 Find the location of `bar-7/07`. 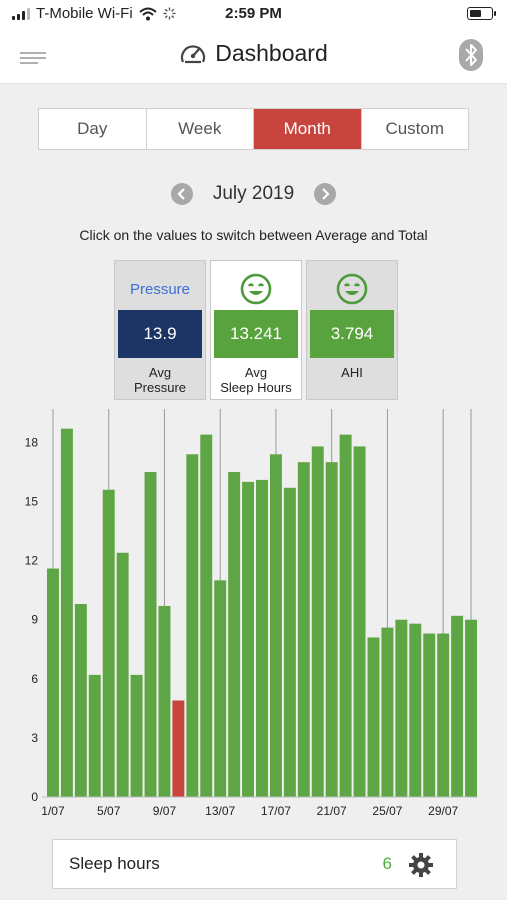

bar-7/07 is located at coordinates (136, 735).